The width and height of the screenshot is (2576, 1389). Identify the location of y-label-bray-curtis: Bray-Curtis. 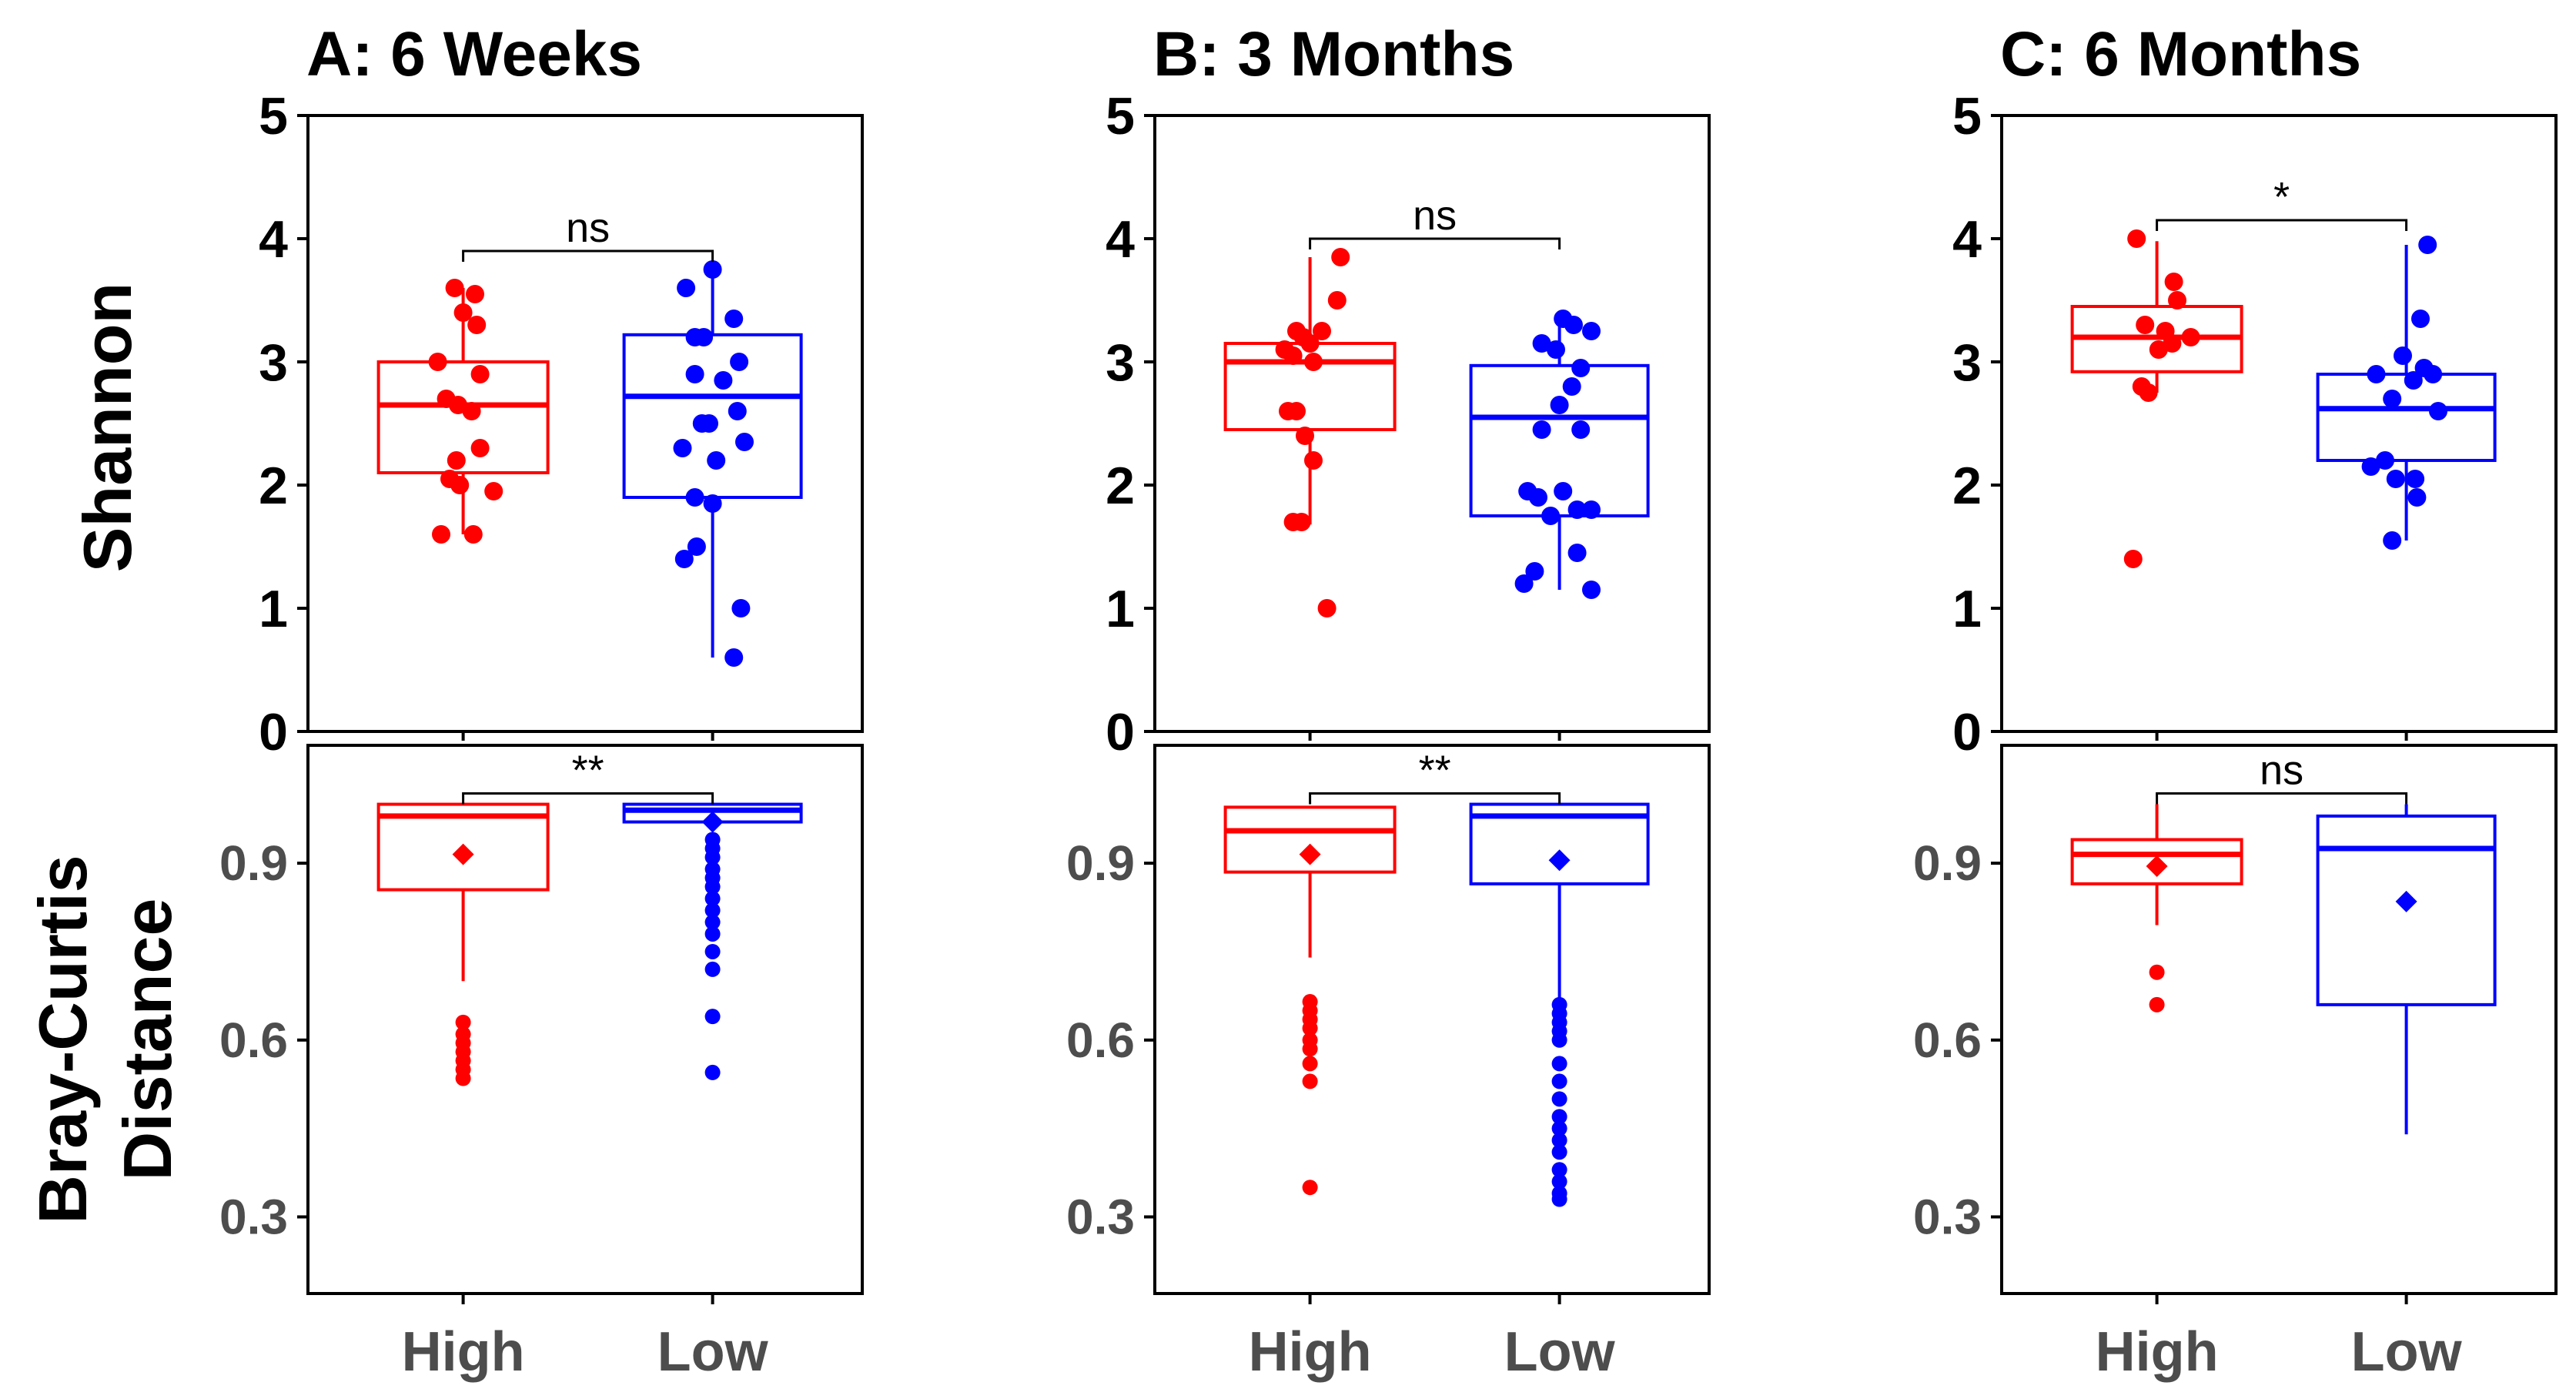
(63, 1039).